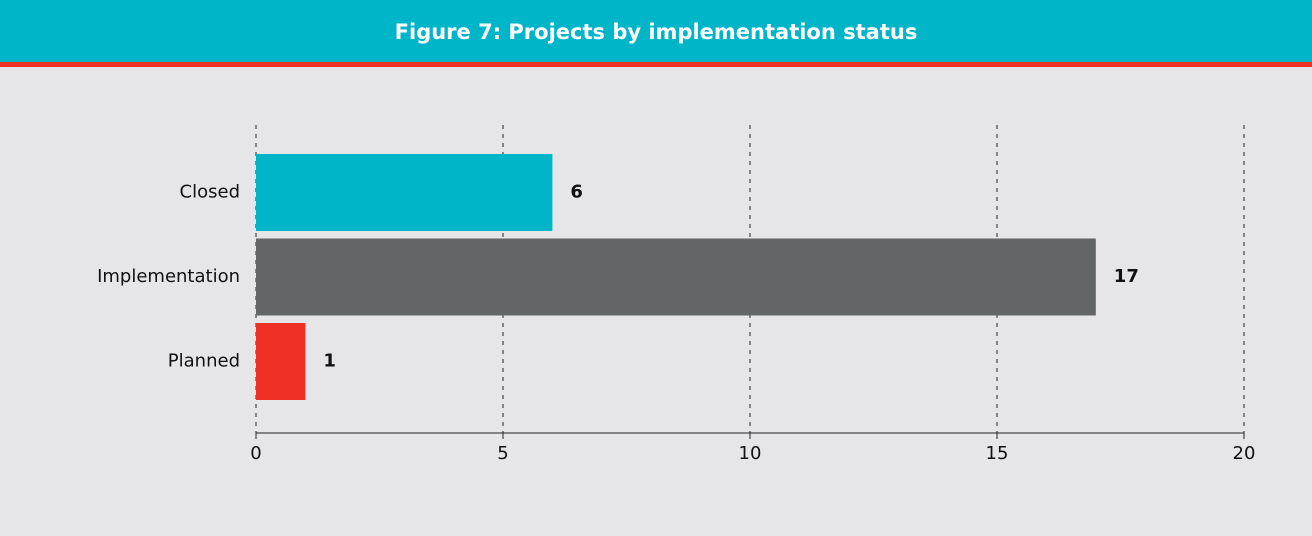 The height and width of the screenshot is (536, 1312). Describe the element at coordinates (210, 192) in the screenshot. I see `y-tick-label: Closed` at that location.